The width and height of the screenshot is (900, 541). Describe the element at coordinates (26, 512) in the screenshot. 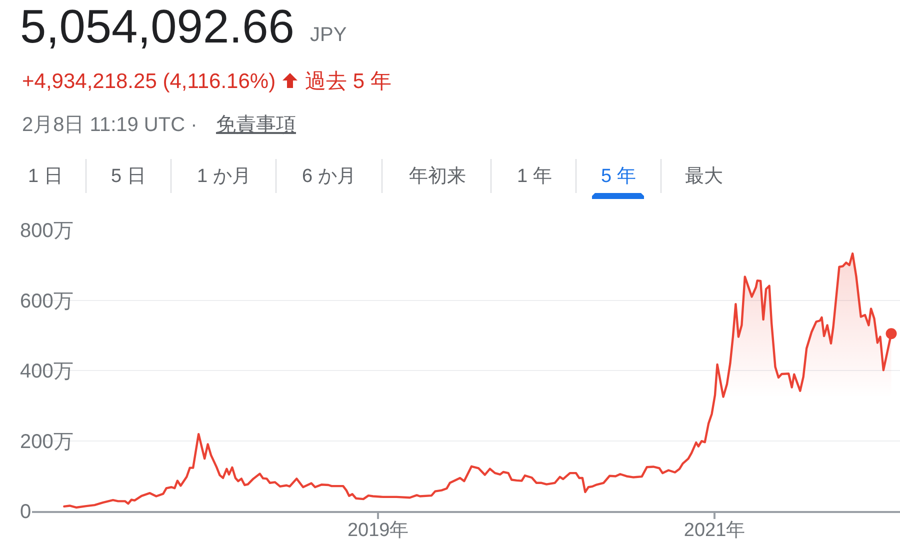

I see `y-tick-label: 0` at that location.